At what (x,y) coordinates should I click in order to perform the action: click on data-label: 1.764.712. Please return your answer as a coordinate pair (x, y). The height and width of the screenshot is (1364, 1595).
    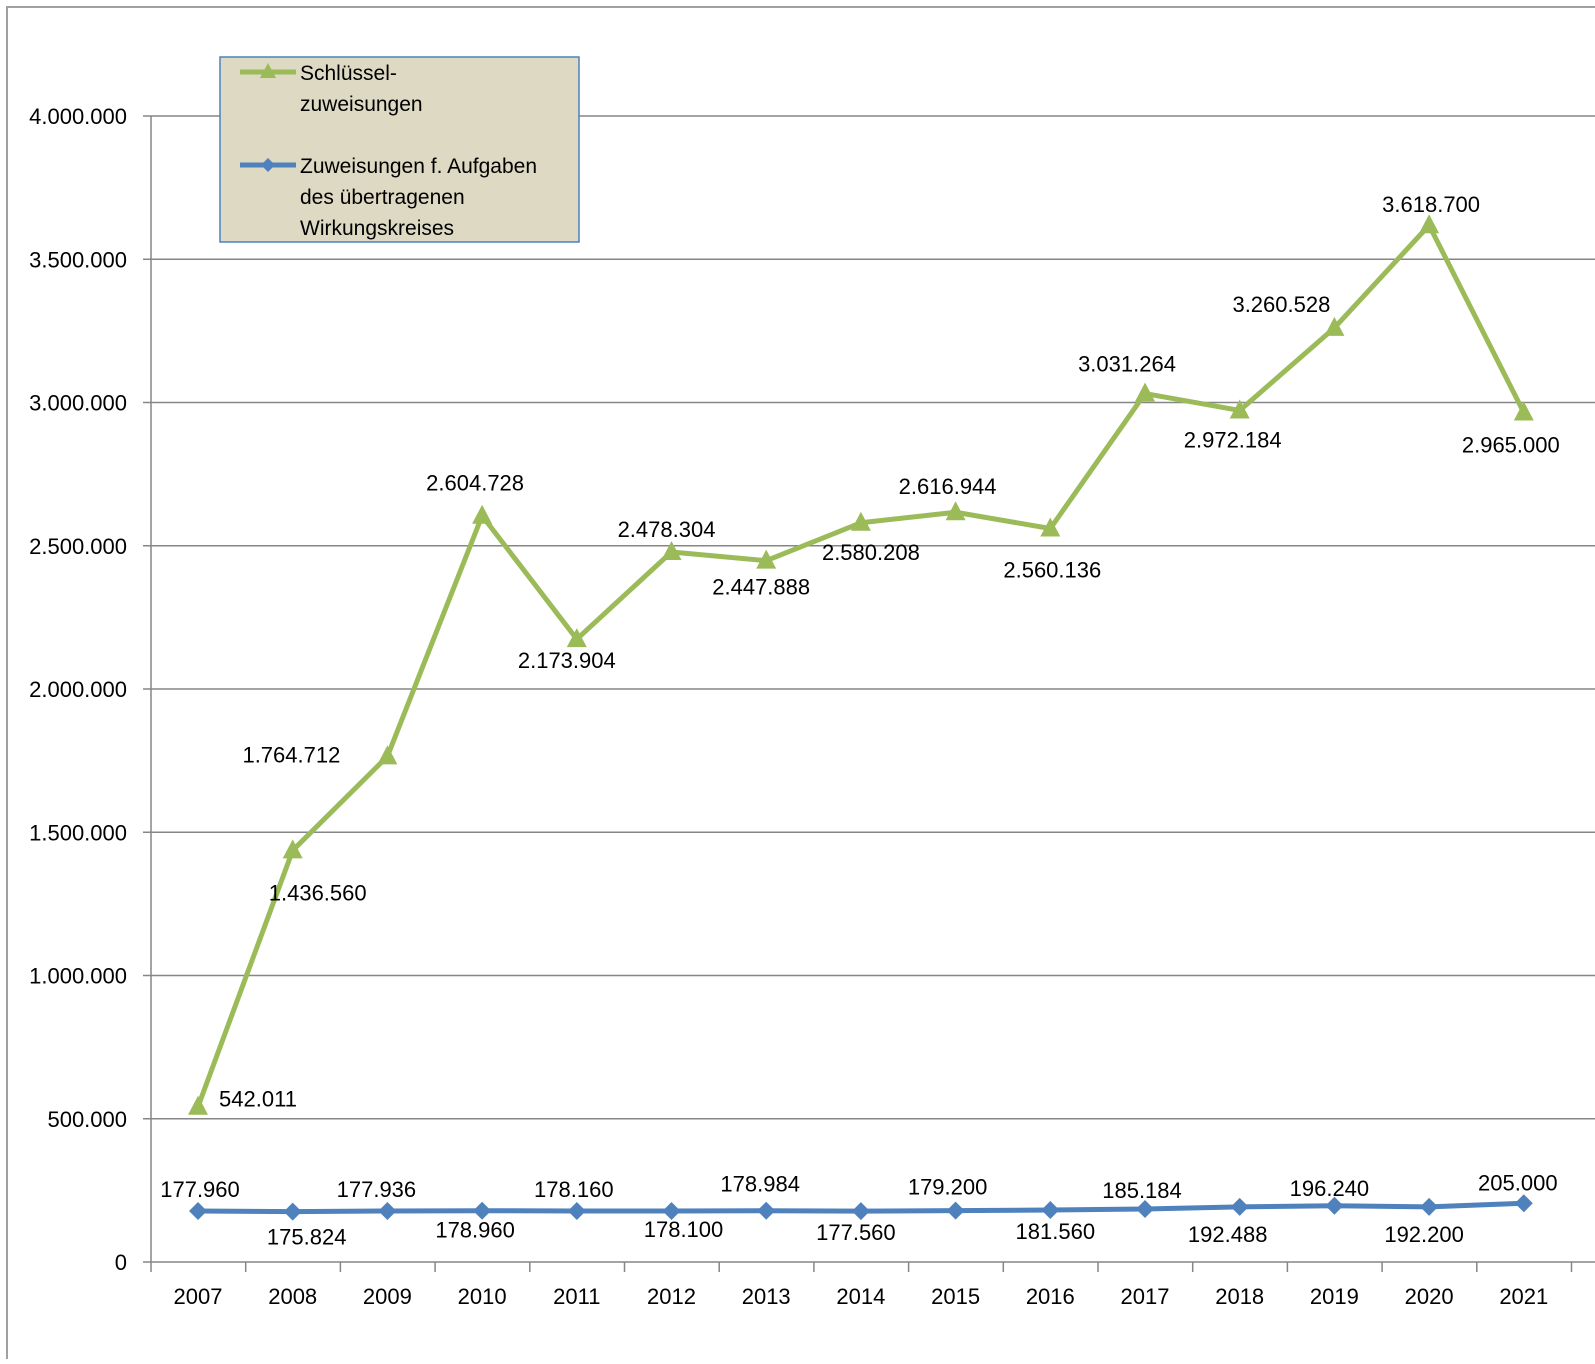
    Looking at the image, I should click on (291, 754).